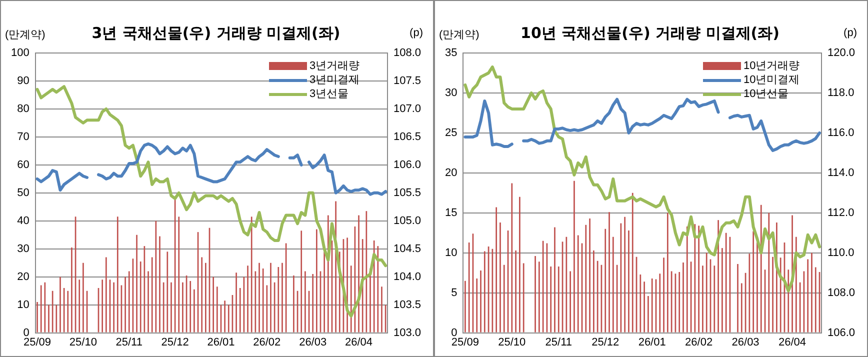 This screenshot has width=868, height=357. Describe the element at coordinates (840, 93) in the screenshot. I see `y2-tick-label: 118.0` at that location.